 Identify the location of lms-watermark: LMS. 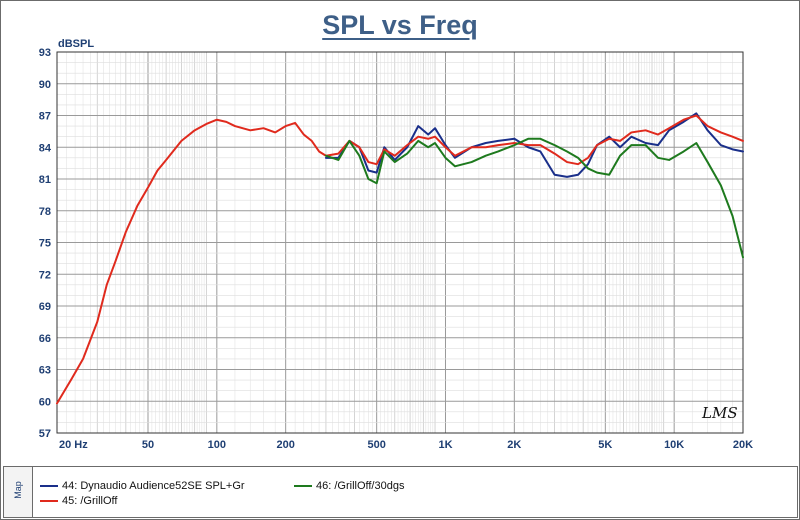
(720, 413).